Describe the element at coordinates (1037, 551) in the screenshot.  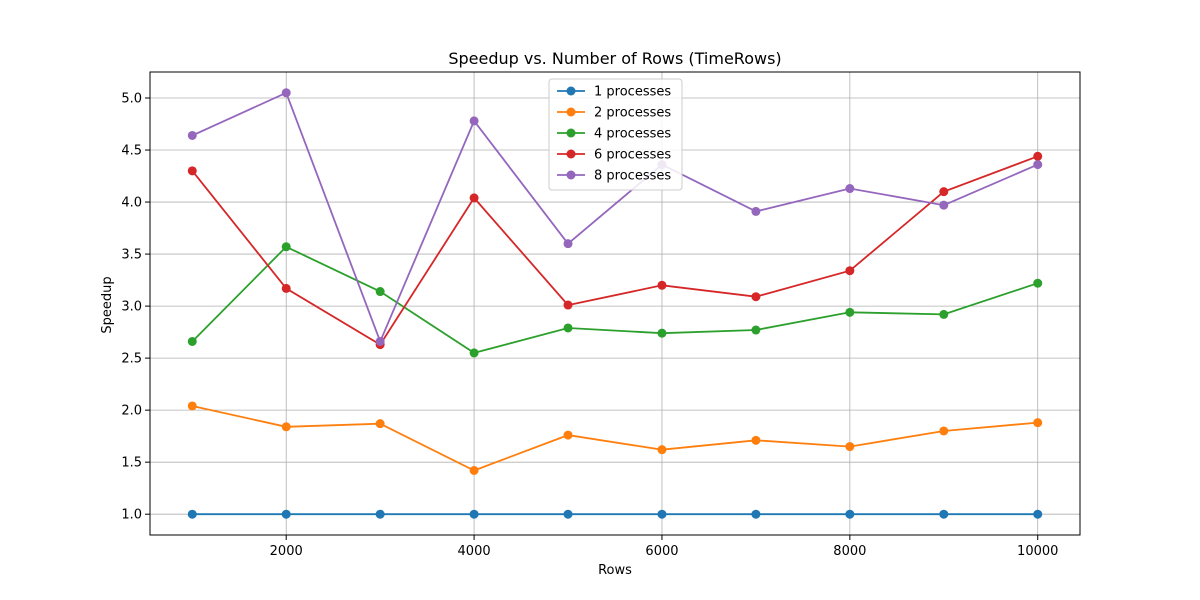
I see `x-tick-label: 10000` at that location.